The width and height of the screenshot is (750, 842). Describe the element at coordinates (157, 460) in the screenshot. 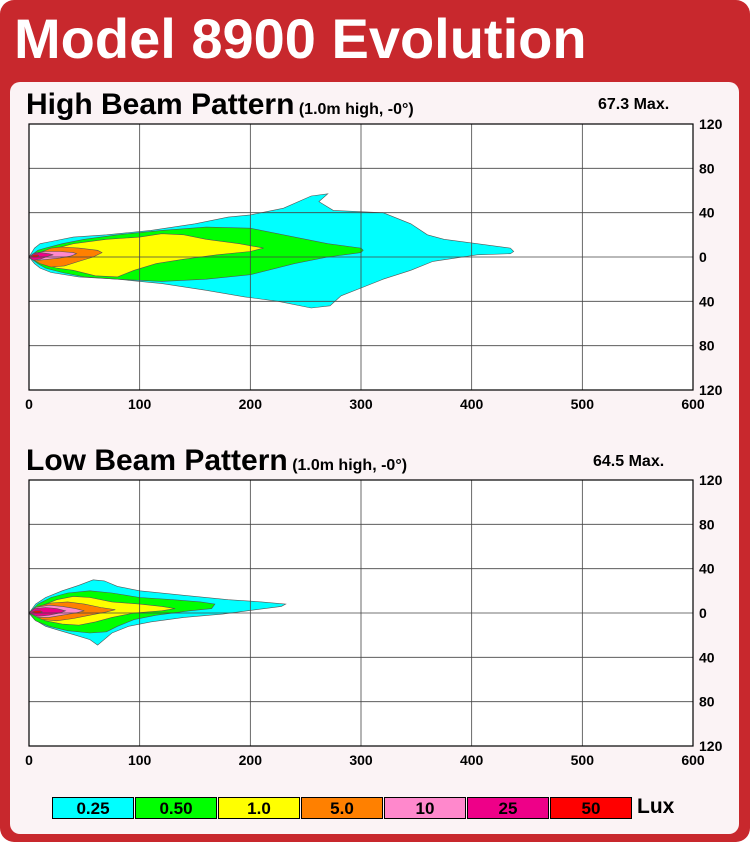

I see `low-beam-title-text: Low Beam Pattern` at that location.